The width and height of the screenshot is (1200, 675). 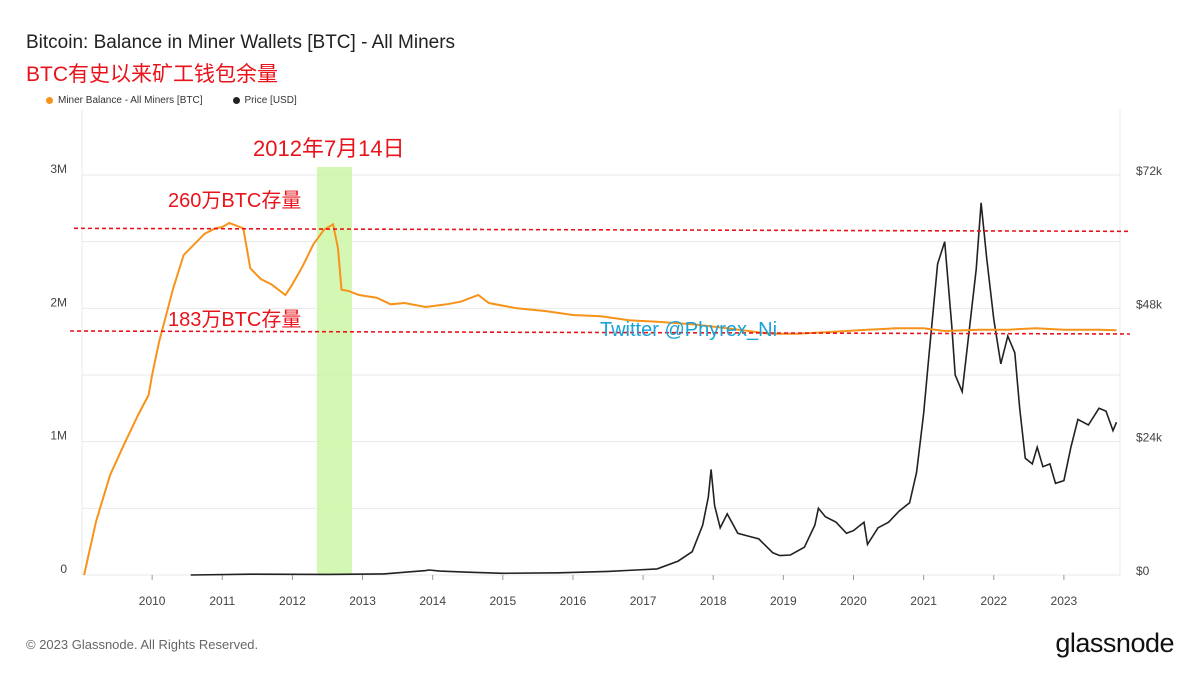 I want to click on x-tick-label: 2013, so click(x=362, y=601).